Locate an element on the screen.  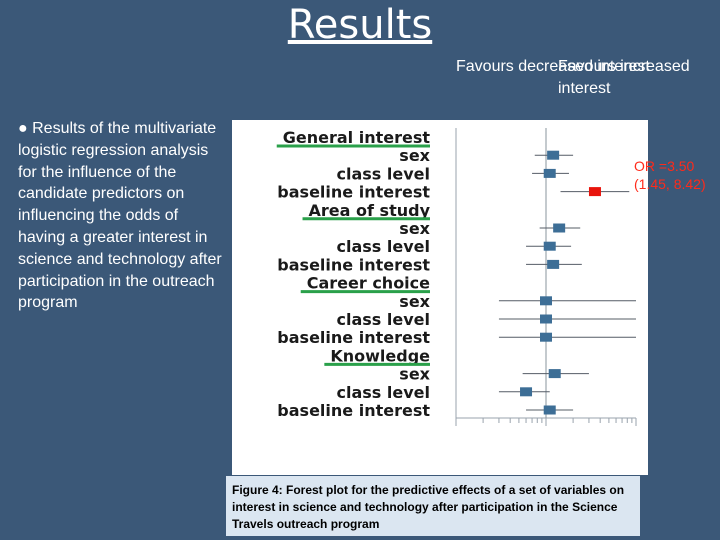
favours-increased-label: Favours increased interest is located at coordinates (624, 77).